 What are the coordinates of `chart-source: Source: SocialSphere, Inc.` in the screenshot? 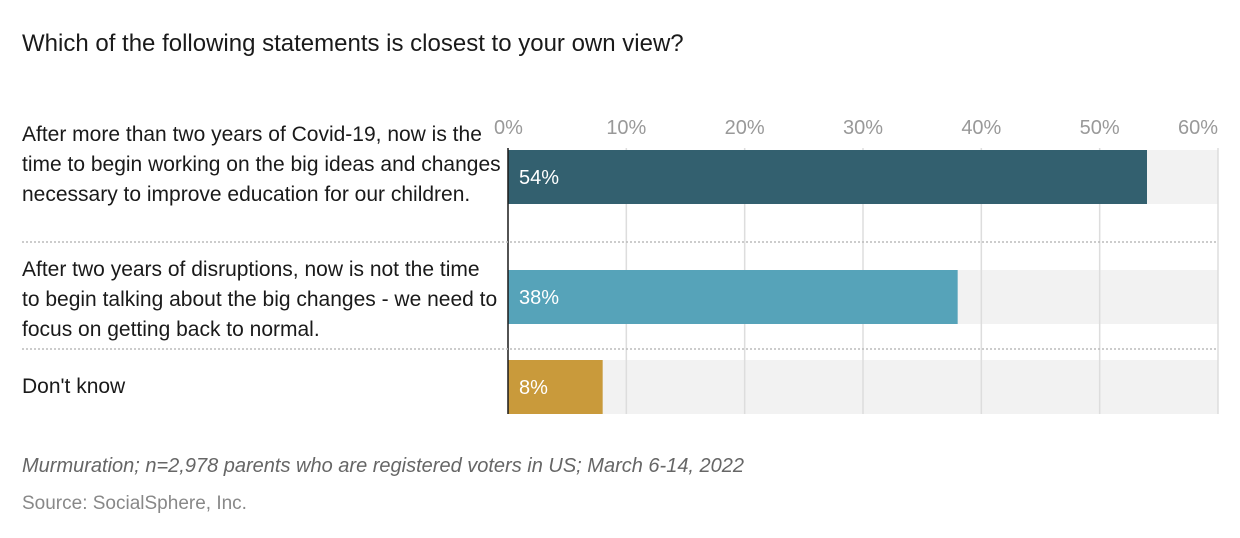 It's located at (134, 503).